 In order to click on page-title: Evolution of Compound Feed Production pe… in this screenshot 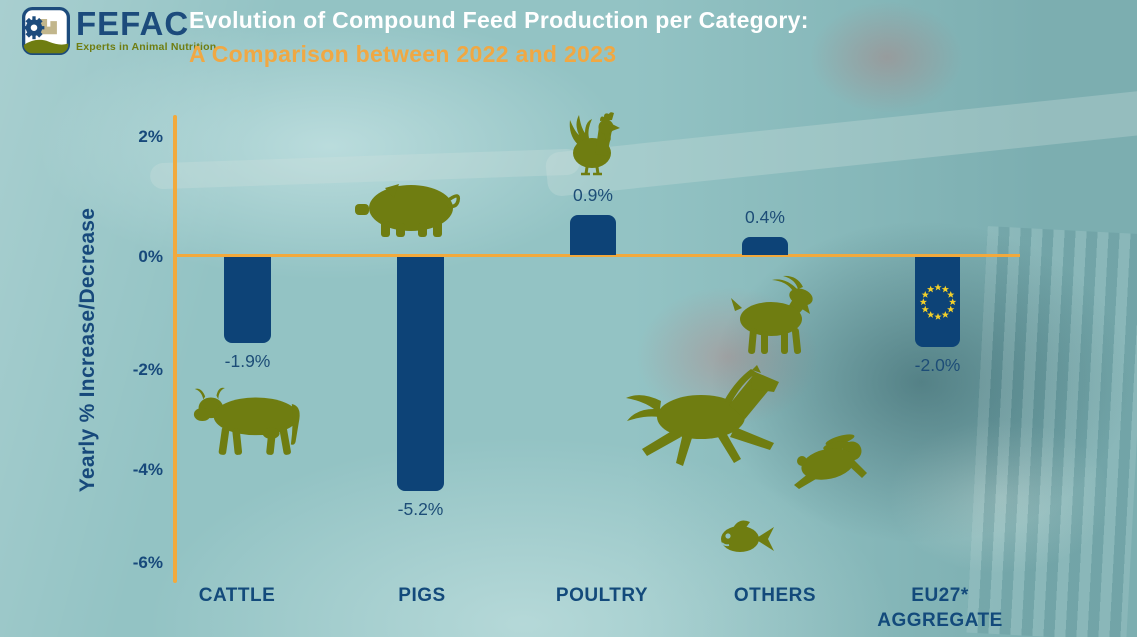, I will do `click(499, 20)`.